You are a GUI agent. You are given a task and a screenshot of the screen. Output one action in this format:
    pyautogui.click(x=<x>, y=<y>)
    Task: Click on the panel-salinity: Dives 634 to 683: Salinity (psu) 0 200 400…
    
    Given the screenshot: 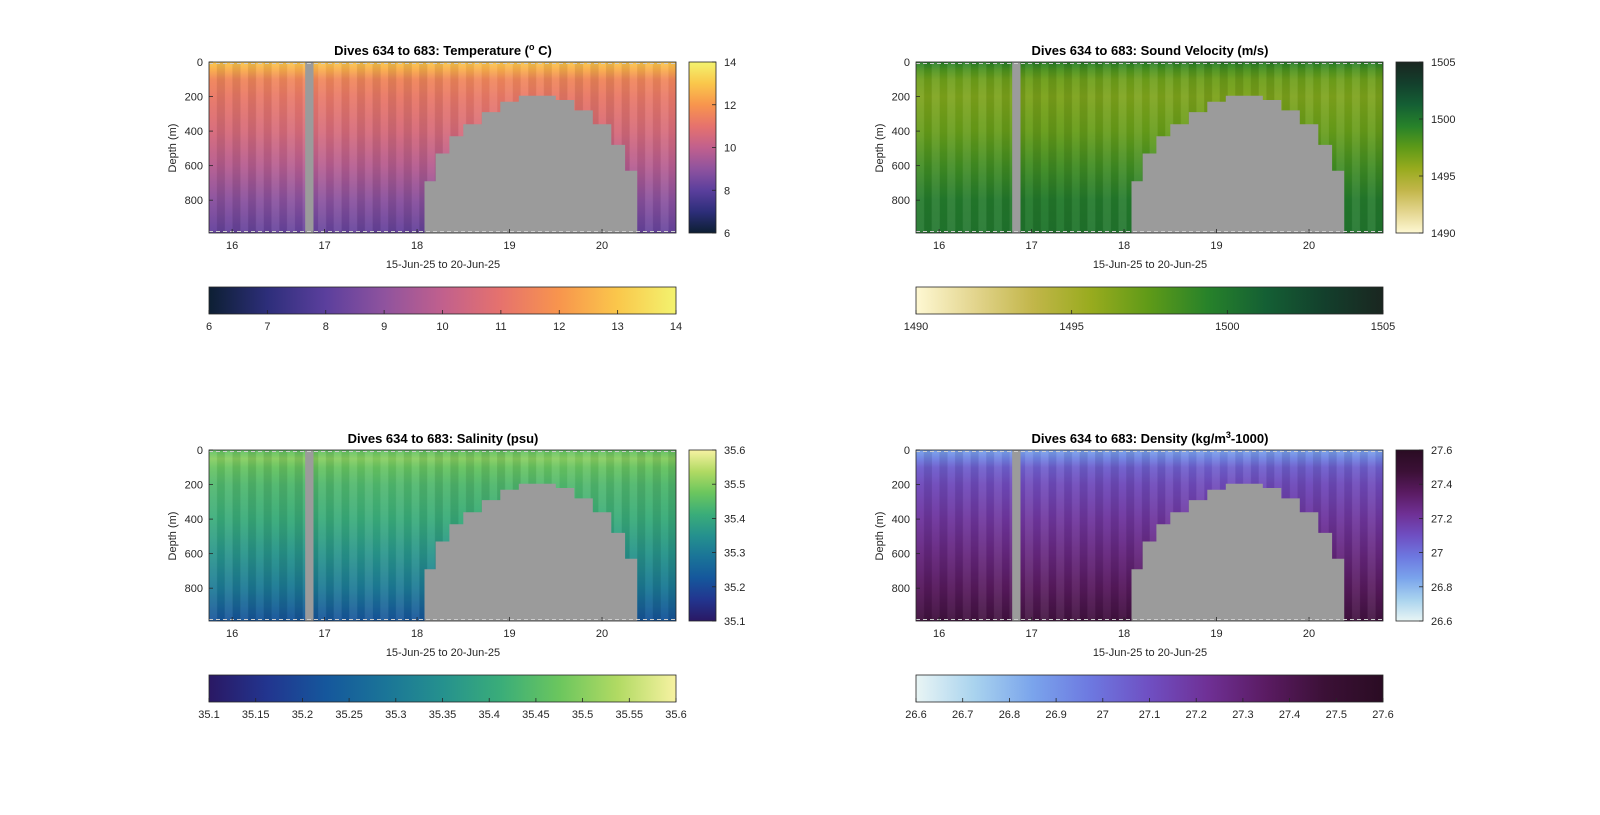 What is the action you would take?
    pyautogui.click(x=456, y=576)
    